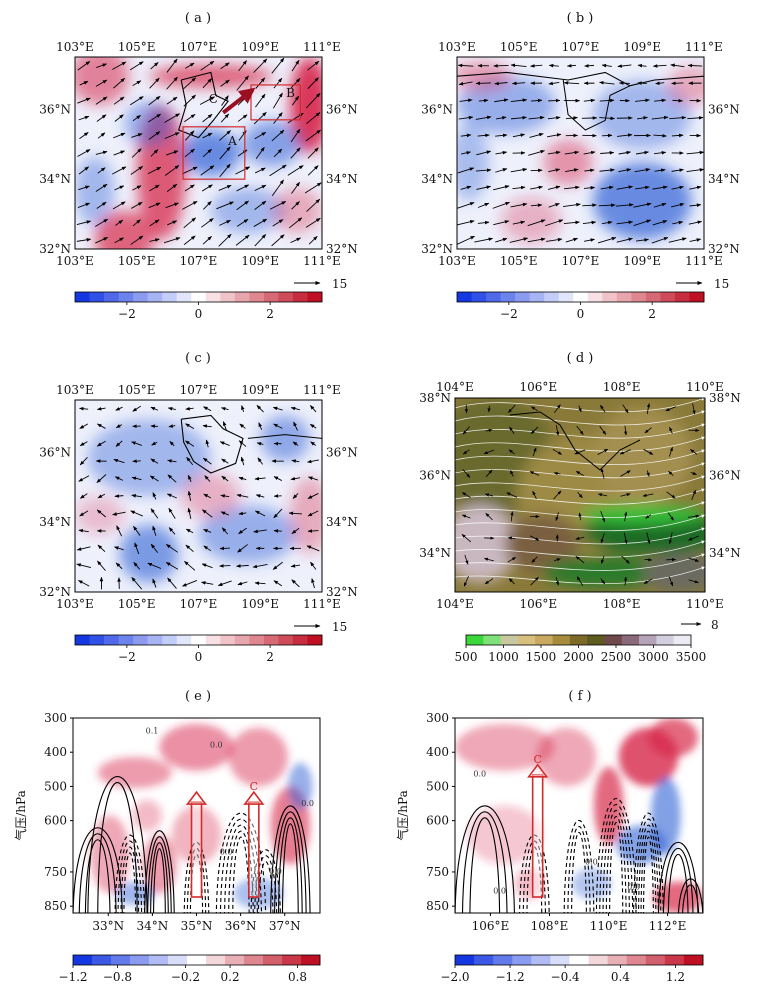 This screenshot has width=770, height=1000. I want to click on colorbar-tick-label: 2500, so click(616, 657).